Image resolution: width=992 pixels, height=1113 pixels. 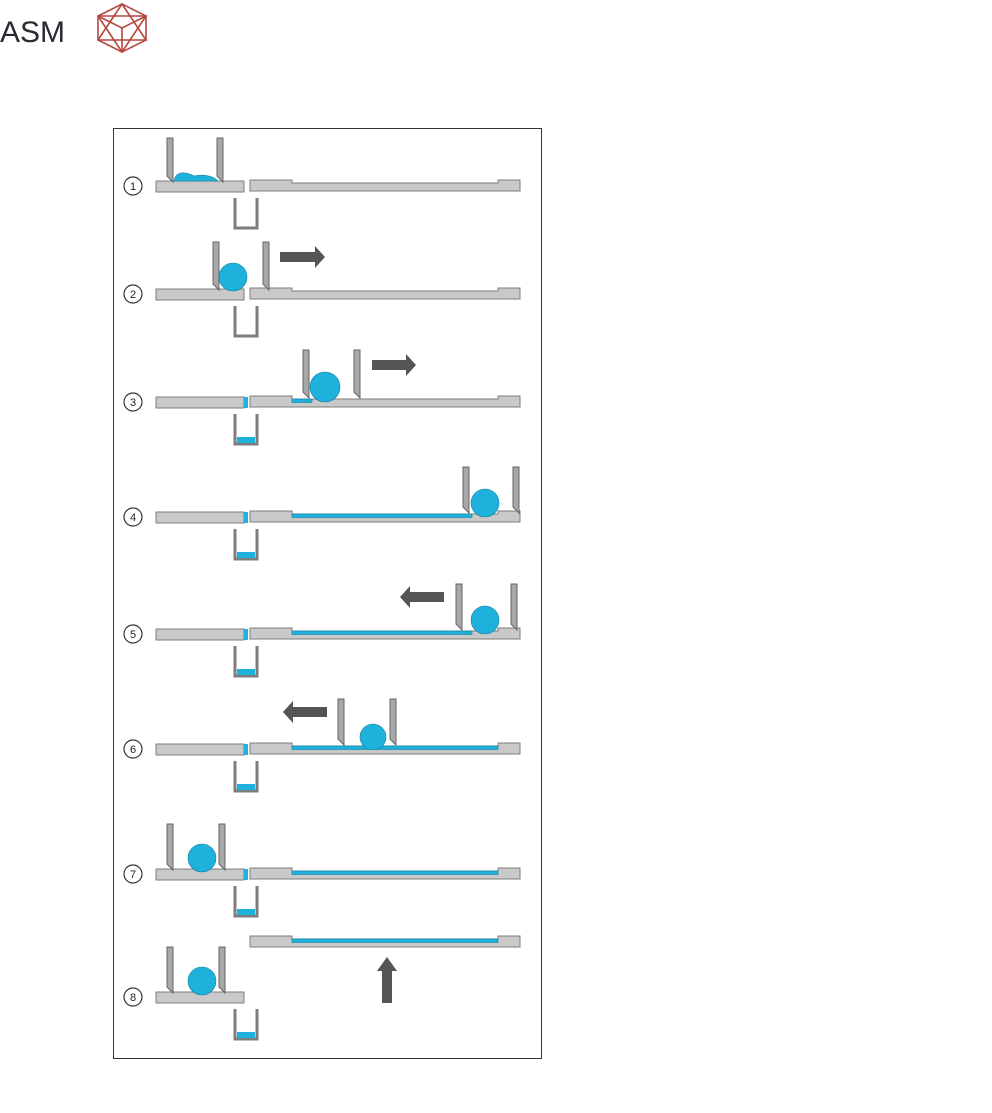 I want to click on logo-icon, so click(x=122, y=28).